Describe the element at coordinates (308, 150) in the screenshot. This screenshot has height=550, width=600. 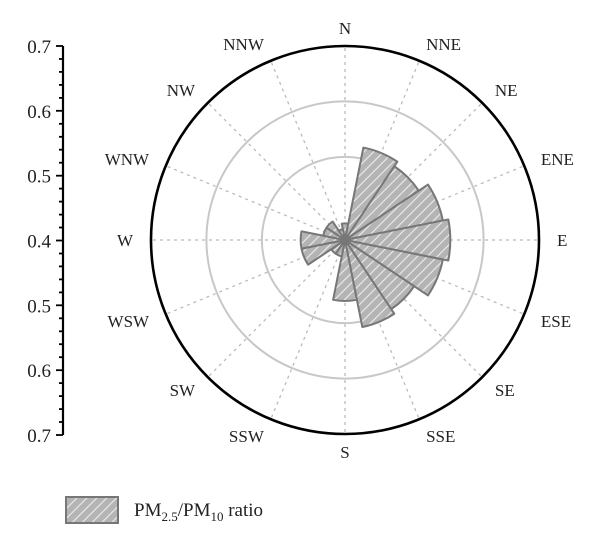
I see `spoke-nnw` at that location.